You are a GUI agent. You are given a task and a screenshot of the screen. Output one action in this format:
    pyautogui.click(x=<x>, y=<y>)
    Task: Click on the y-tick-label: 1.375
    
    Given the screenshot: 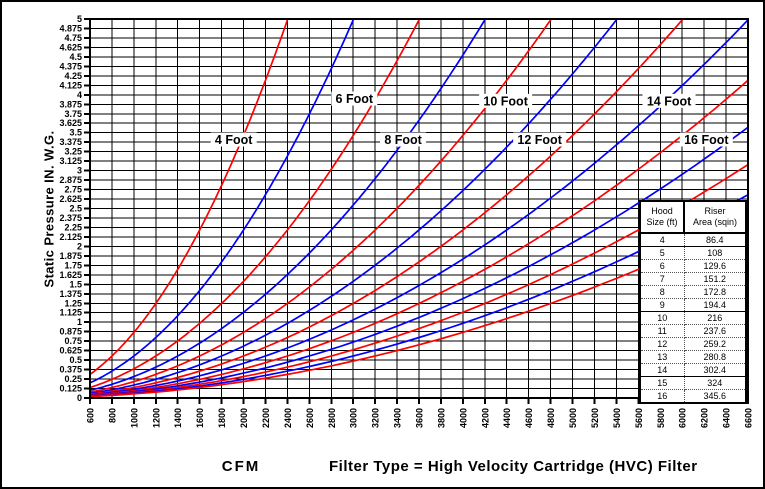 What is the action you would take?
    pyautogui.click(x=70, y=294)
    